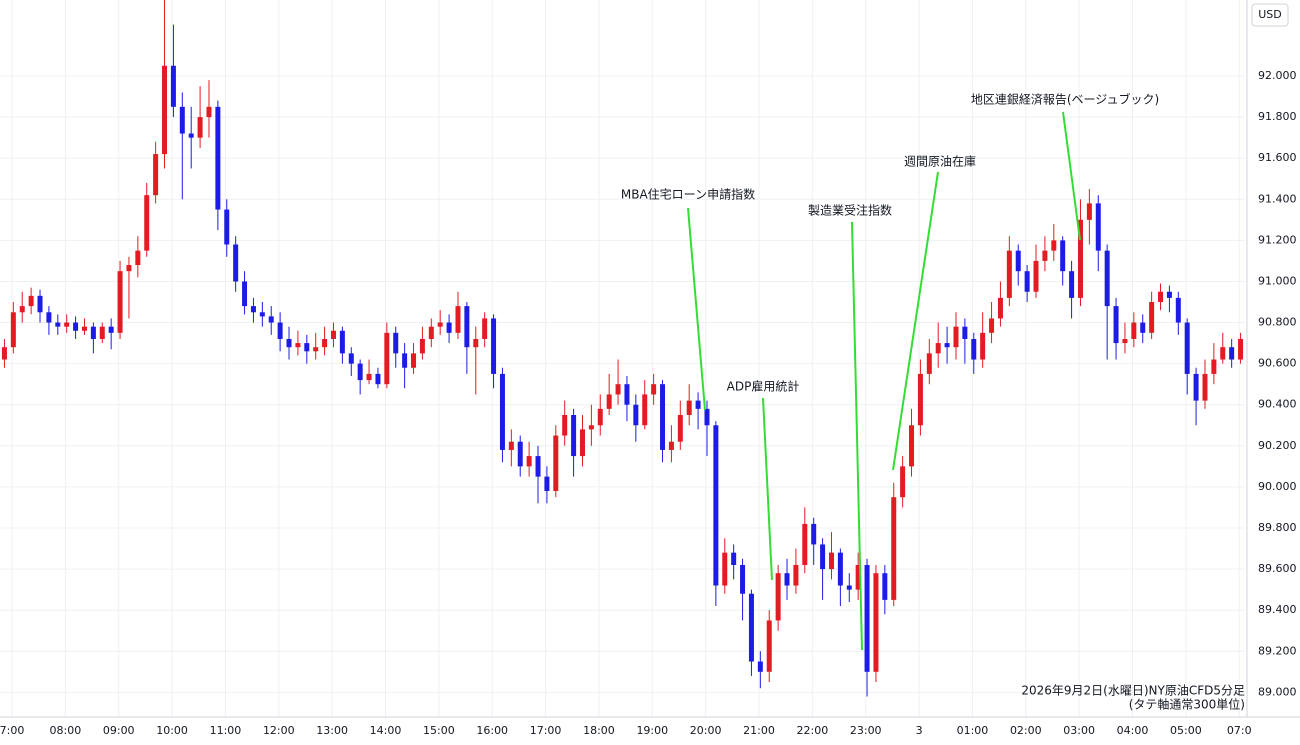  What do you see at coordinates (652, 730) in the screenshot?
I see `x-tick-label: 19:00` at bounding box center [652, 730].